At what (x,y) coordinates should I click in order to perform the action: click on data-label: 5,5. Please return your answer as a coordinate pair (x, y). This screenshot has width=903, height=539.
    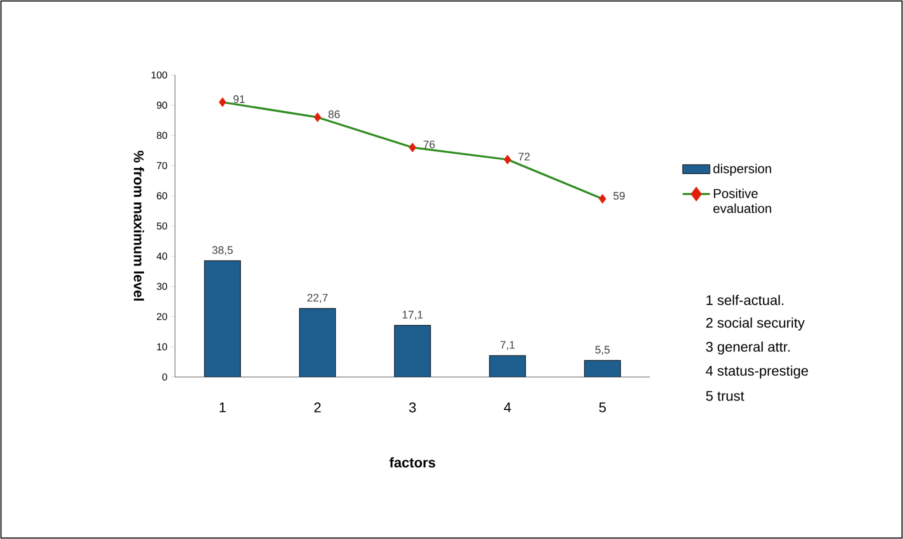
    Looking at the image, I should click on (602, 350).